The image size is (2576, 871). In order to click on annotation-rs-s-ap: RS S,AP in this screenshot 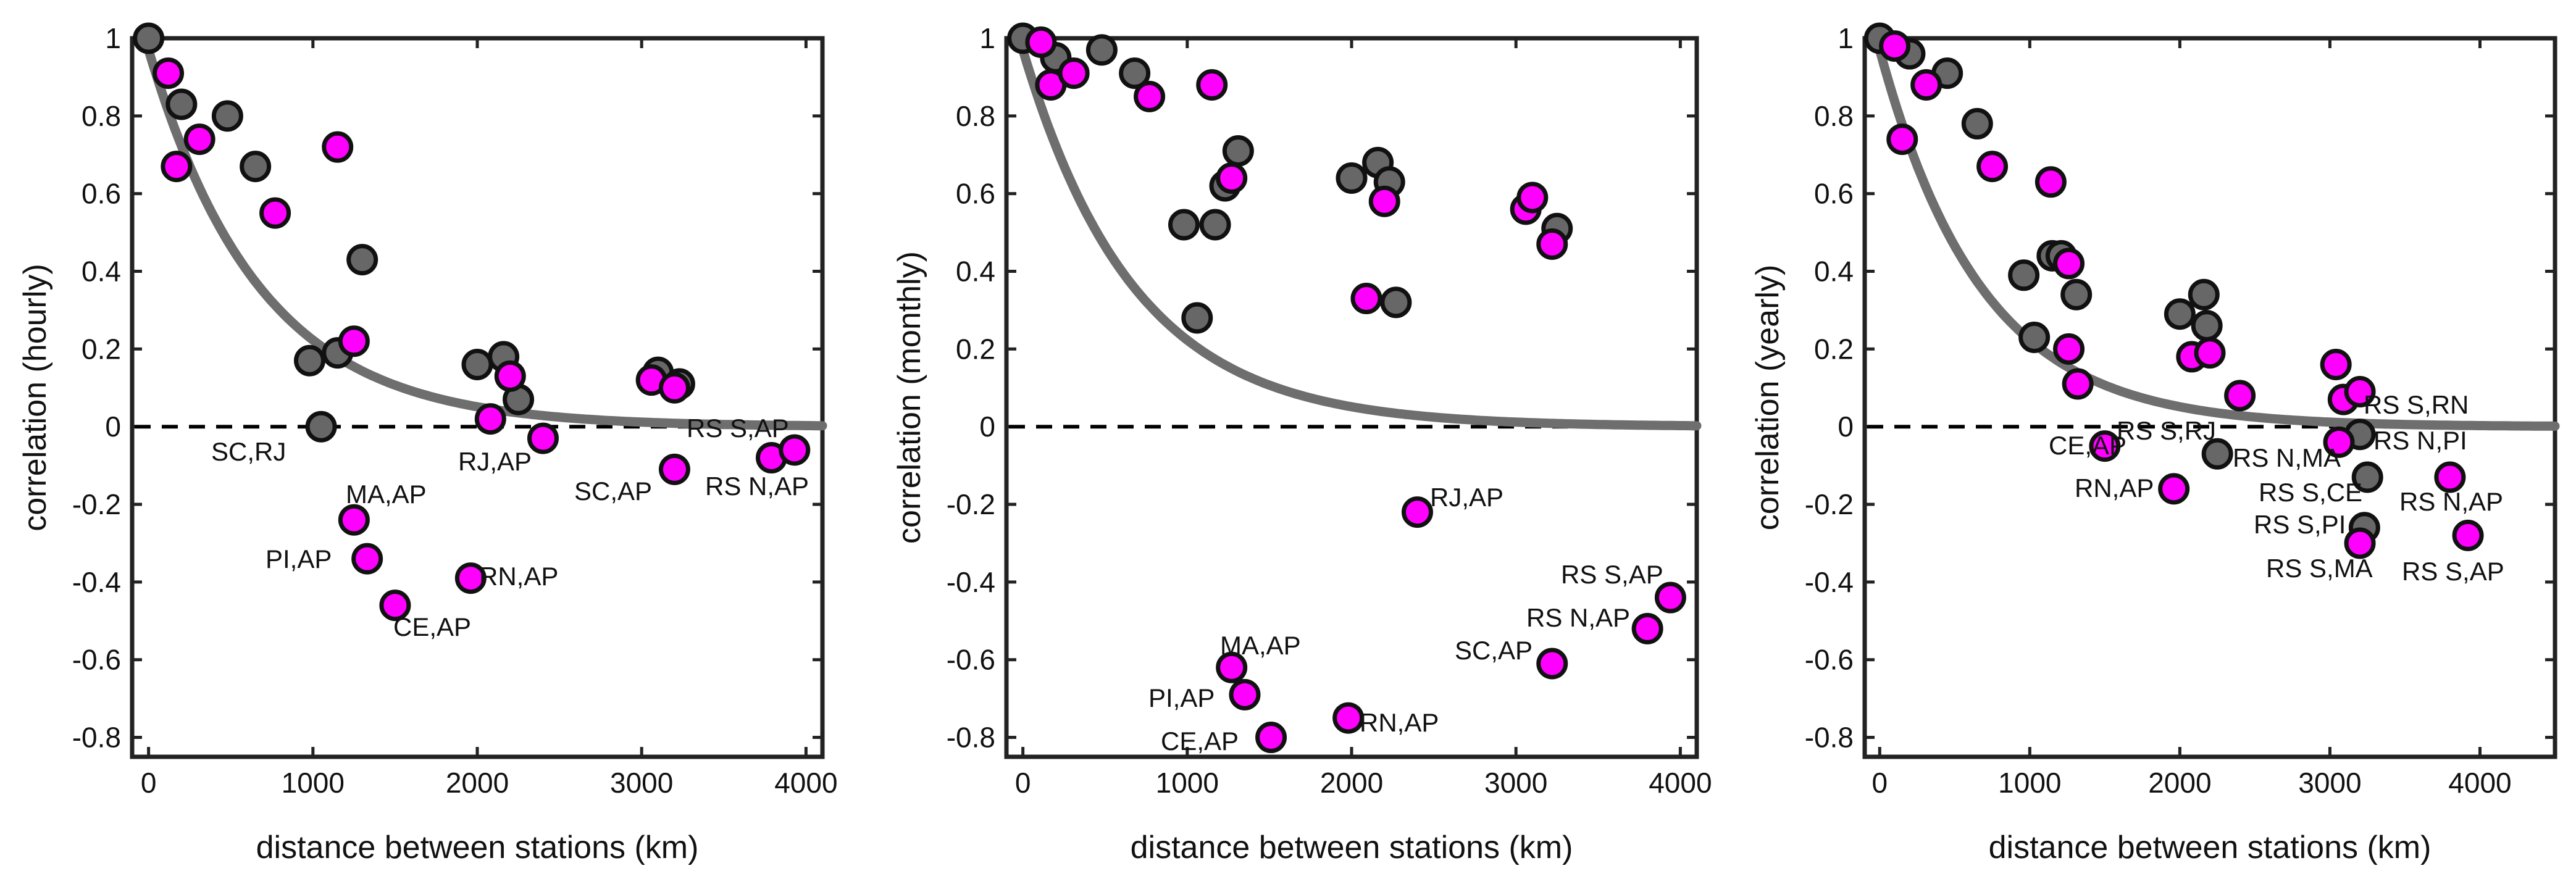, I will do `click(1612, 574)`.